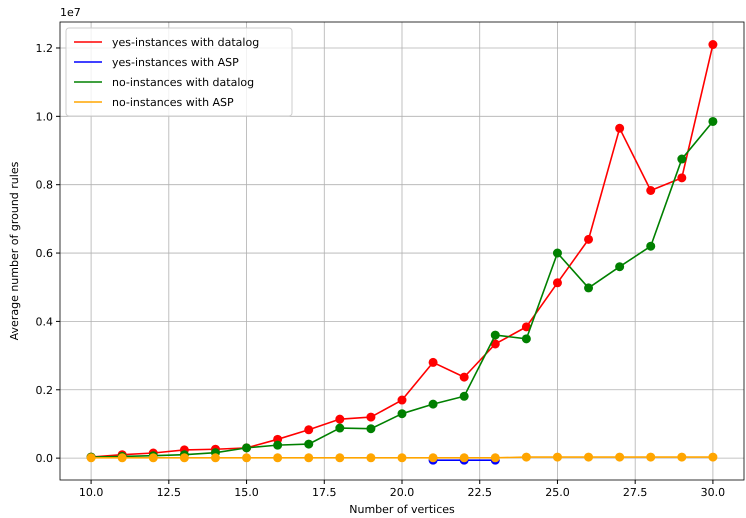  What do you see at coordinates (173, 102) in the screenshot?
I see `legend-label: no-instances with ASP` at bounding box center [173, 102].